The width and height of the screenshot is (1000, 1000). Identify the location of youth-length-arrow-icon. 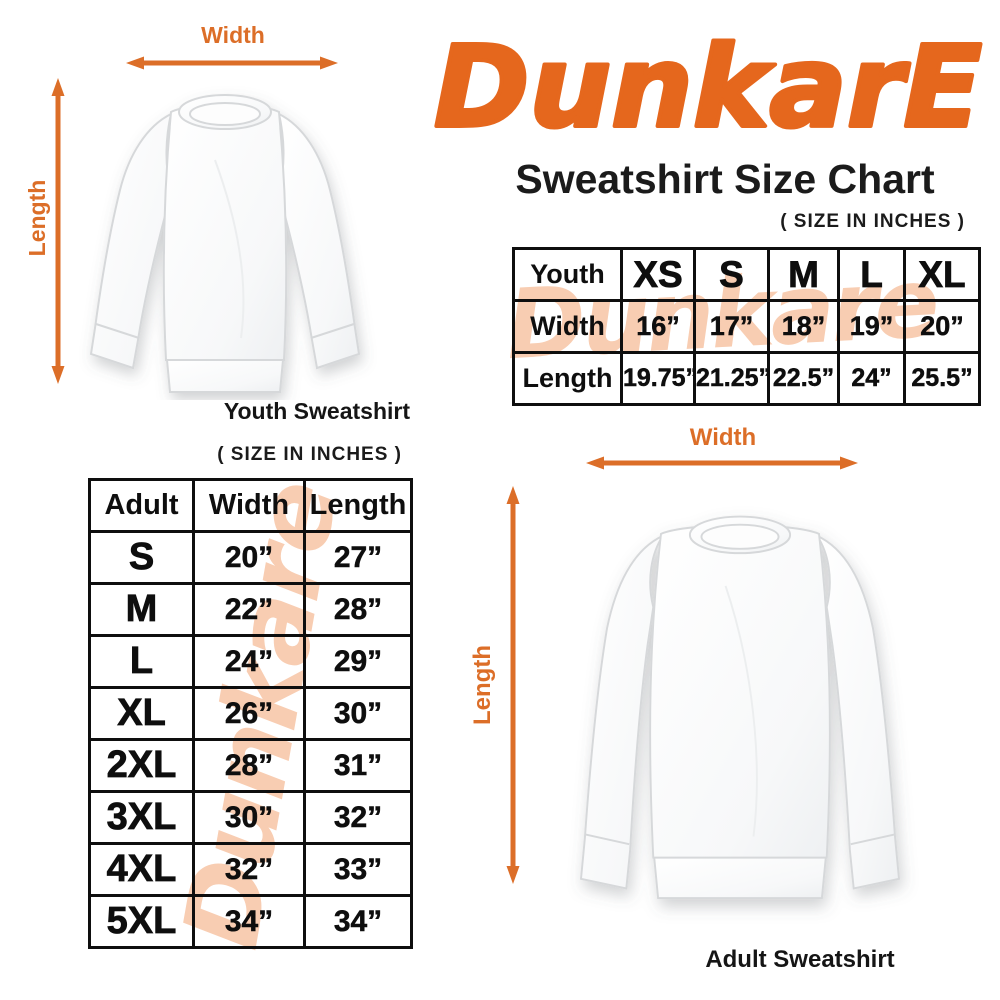
(58, 231).